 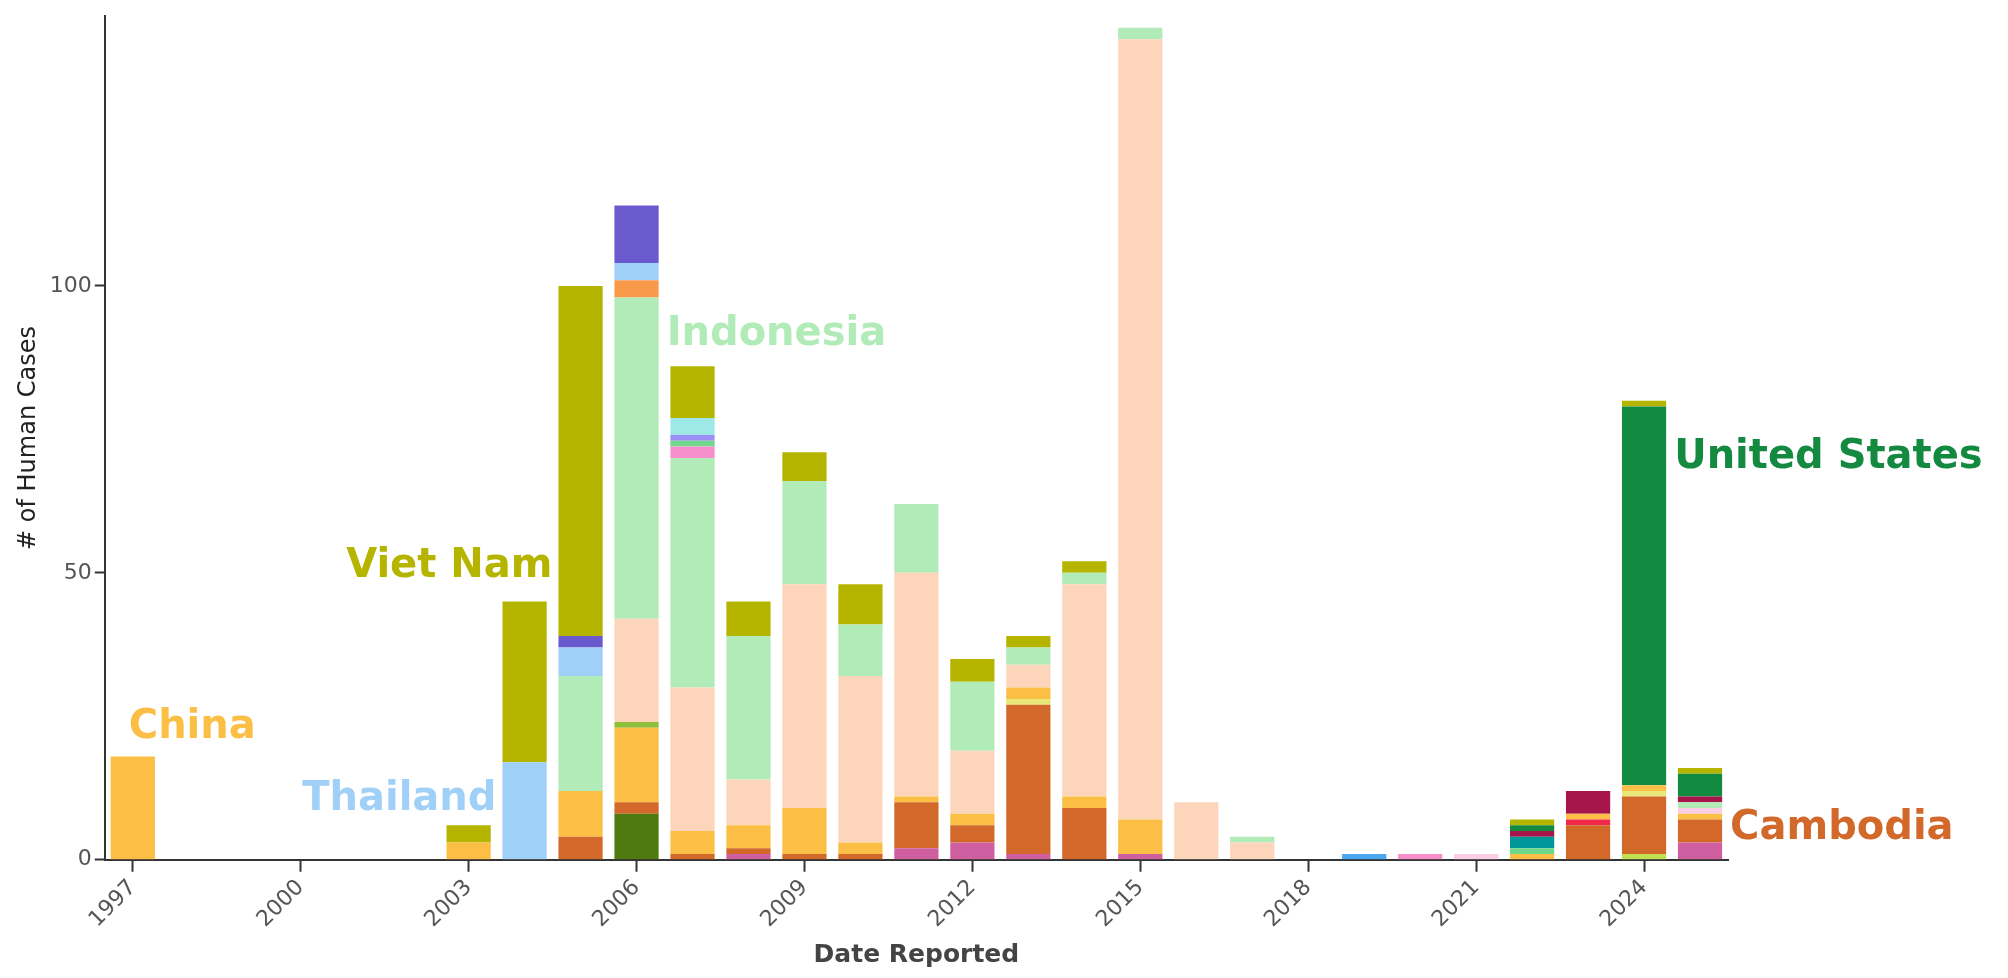 What do you see at coordinates (84, 858) in the screenshot?
I see `y-tick-label: 0` at bounding box center [84, 858].